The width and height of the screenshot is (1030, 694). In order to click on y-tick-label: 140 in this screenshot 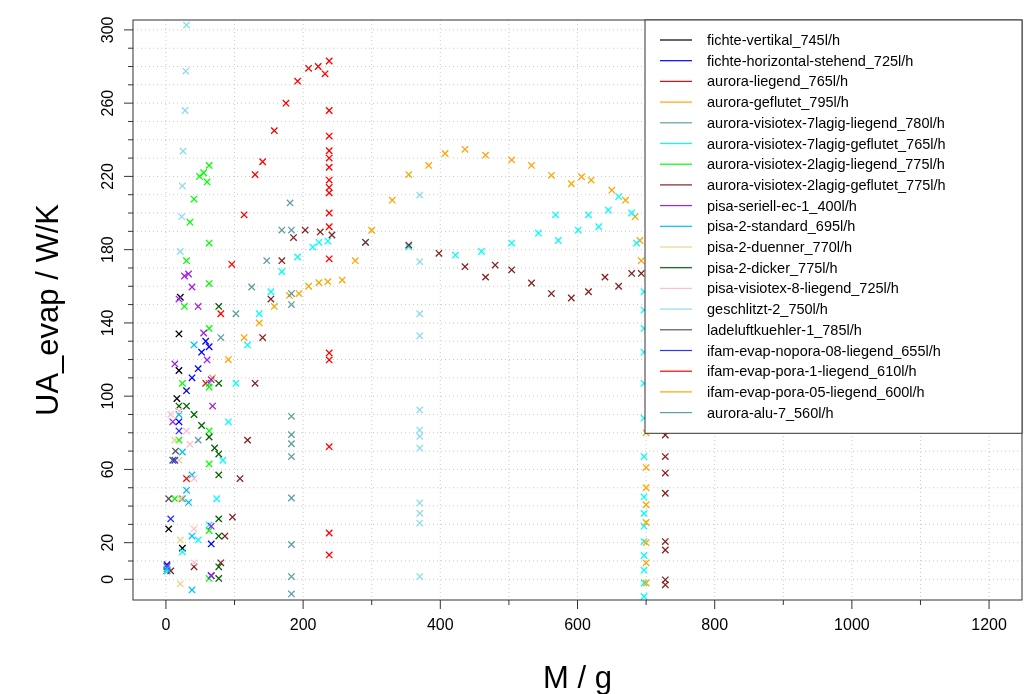, I will do `click(107, 323)`.